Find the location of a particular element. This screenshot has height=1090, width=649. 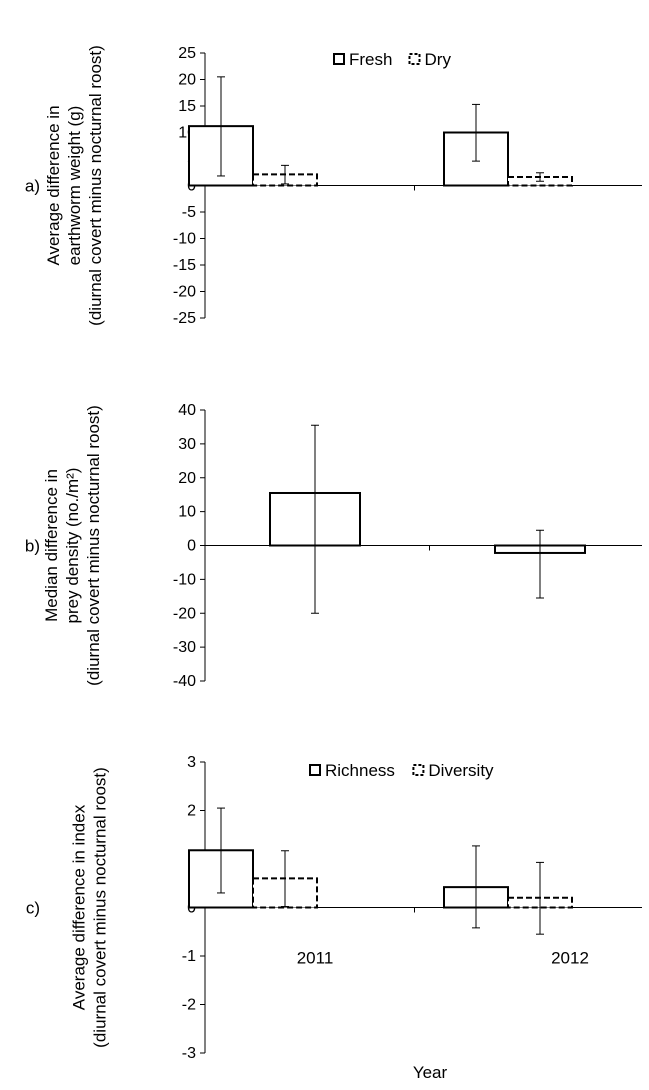

panel-label: c) is located at coordinates (33, 908).